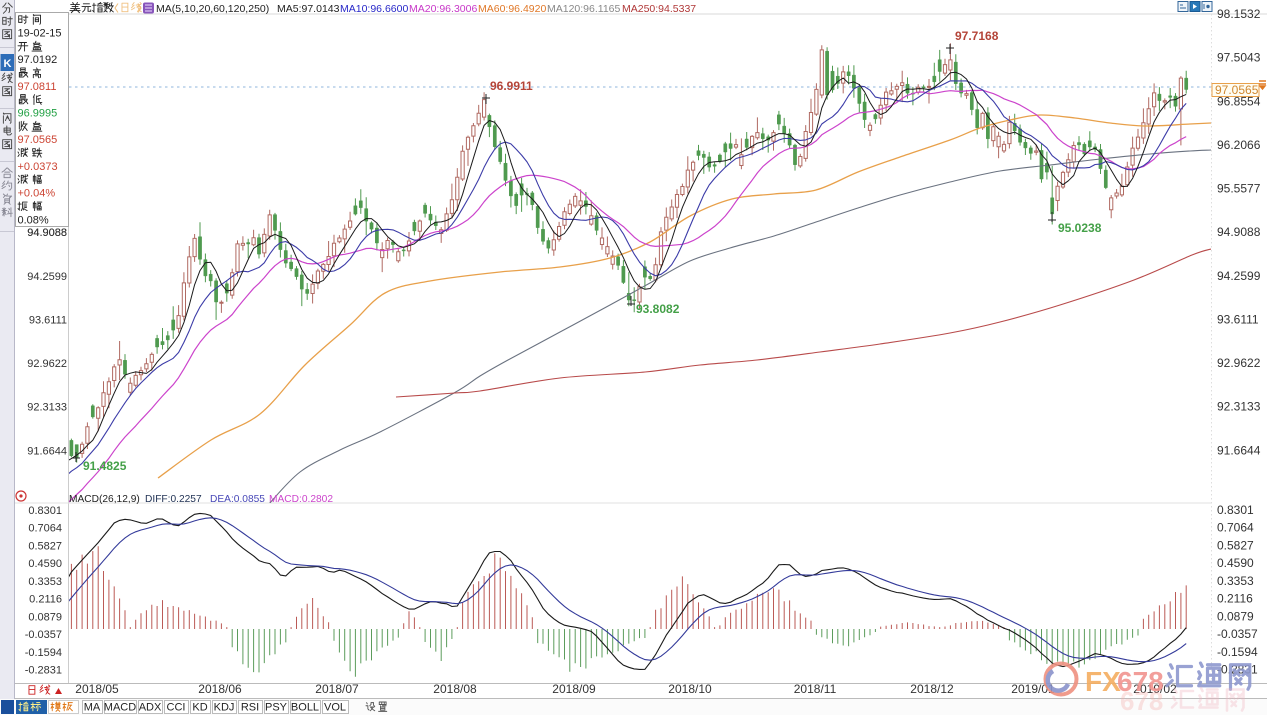 Image resolution: width=1267 pixels, height=715 pixels. What do you see at coordinates (1103, 681) in the screenshot?
I see `svg-text: FX` at bounding box center [1103, 681].